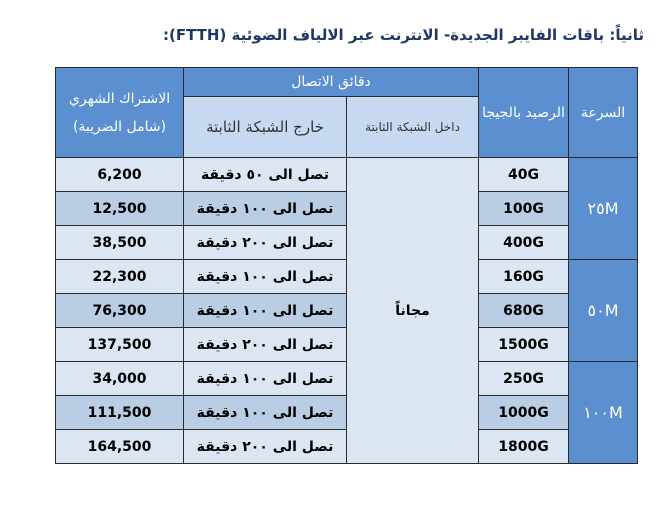 The height and width of the screenshot is (506, 672). I want to click on table-cell: 1800G, so click(524, 446).